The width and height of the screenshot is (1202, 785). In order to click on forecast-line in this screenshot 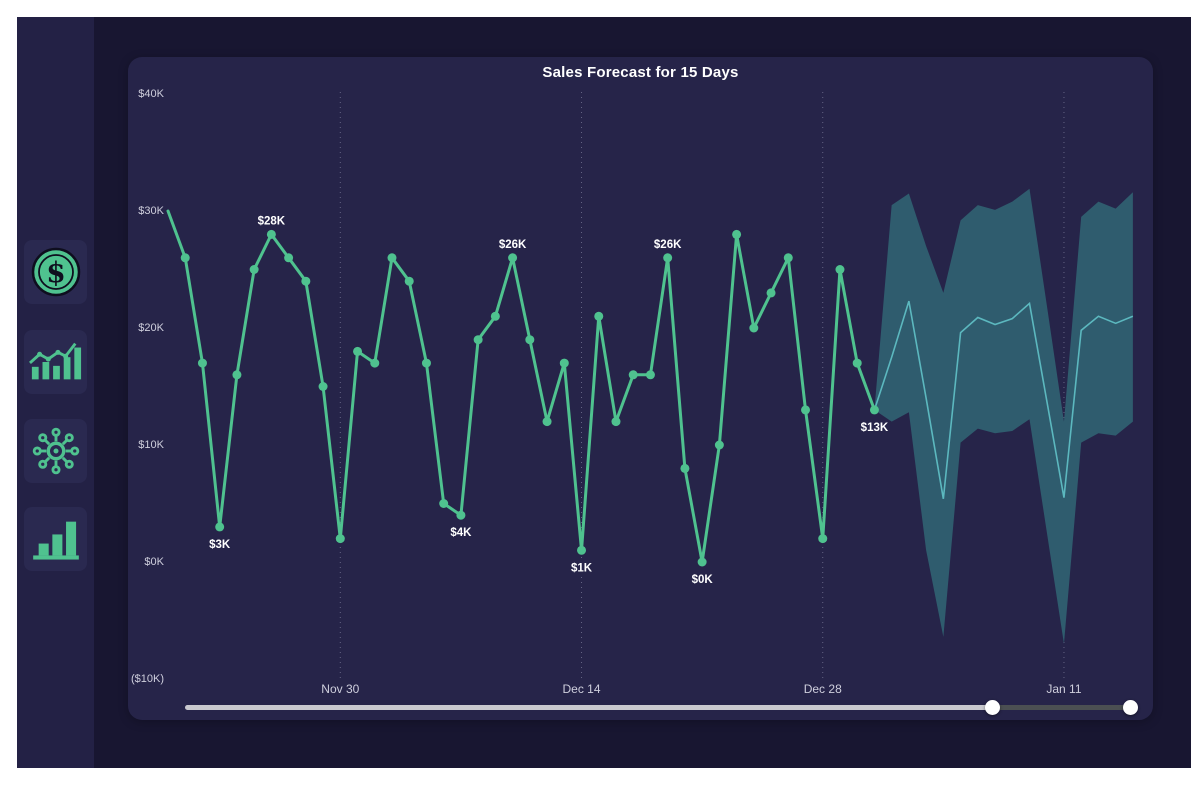, I will do `click(1003, 399)`.